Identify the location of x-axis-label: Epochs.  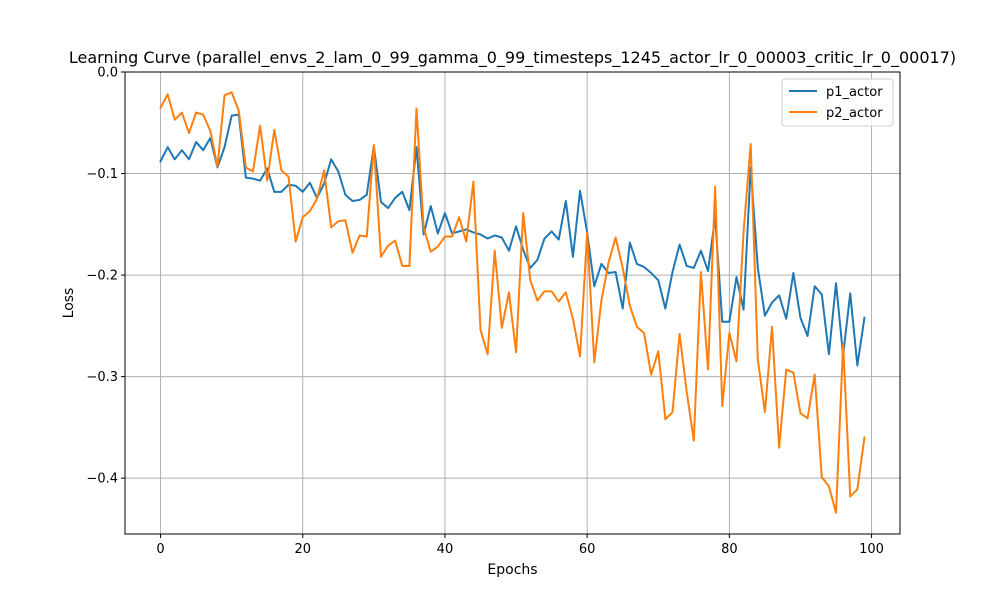
(512, 570).